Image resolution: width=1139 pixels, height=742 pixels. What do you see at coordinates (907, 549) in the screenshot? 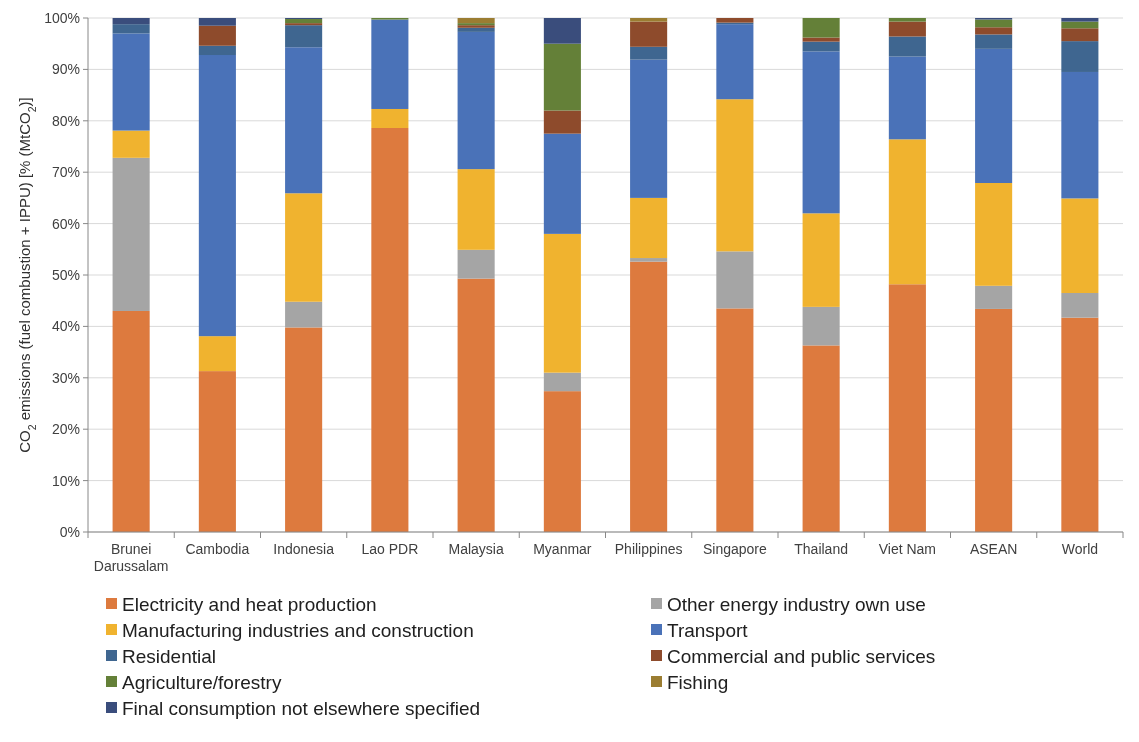
I see `x-tick-label: Viet Nam` at bounding box center [907, 549].